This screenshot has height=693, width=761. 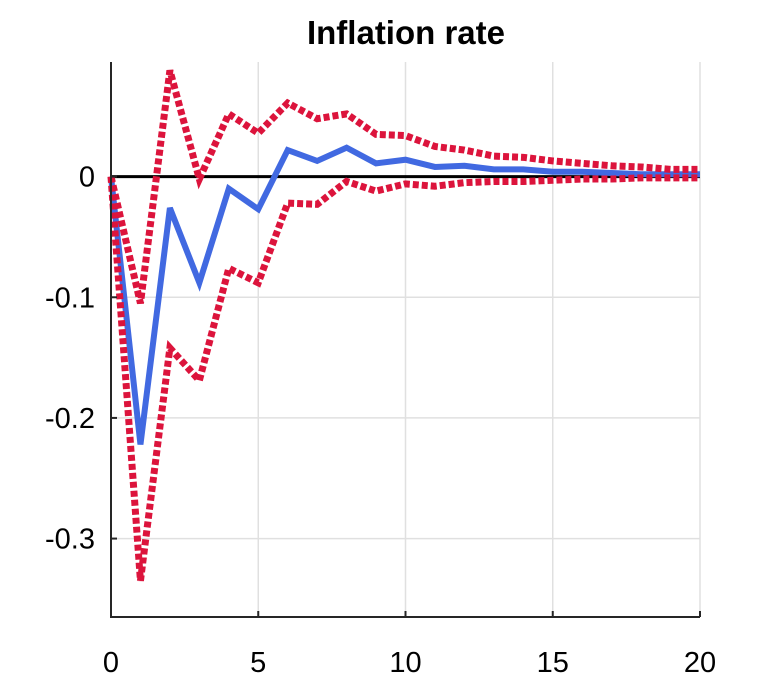 What do you see at coordinates (700, 663) in the screenshot?
I see `x-tick-label-4: 20` at bounding box center [700, 663].